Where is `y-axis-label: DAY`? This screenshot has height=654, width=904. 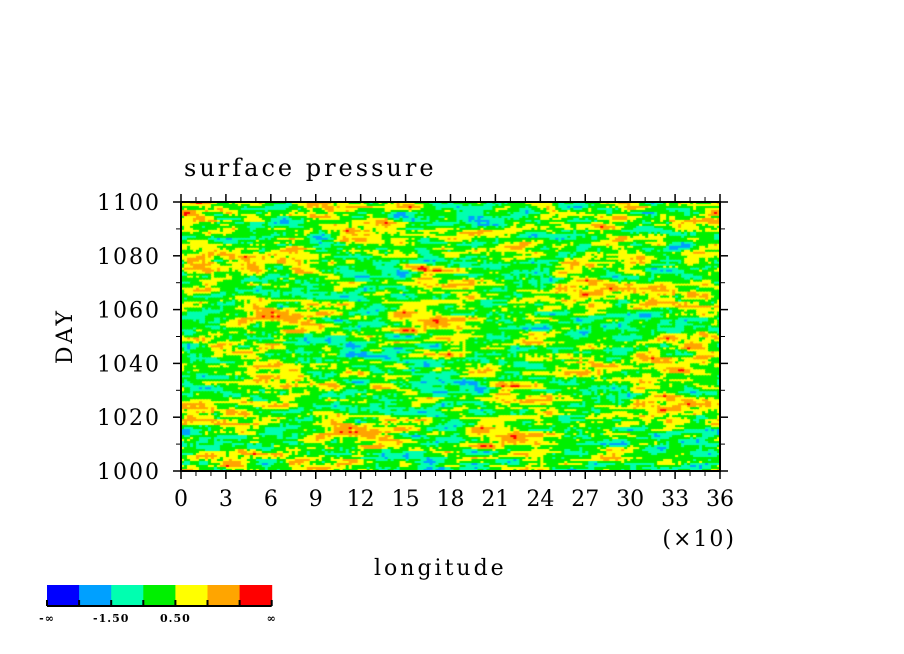
y-axis-label: DAY is located at coordinates (65, 336).